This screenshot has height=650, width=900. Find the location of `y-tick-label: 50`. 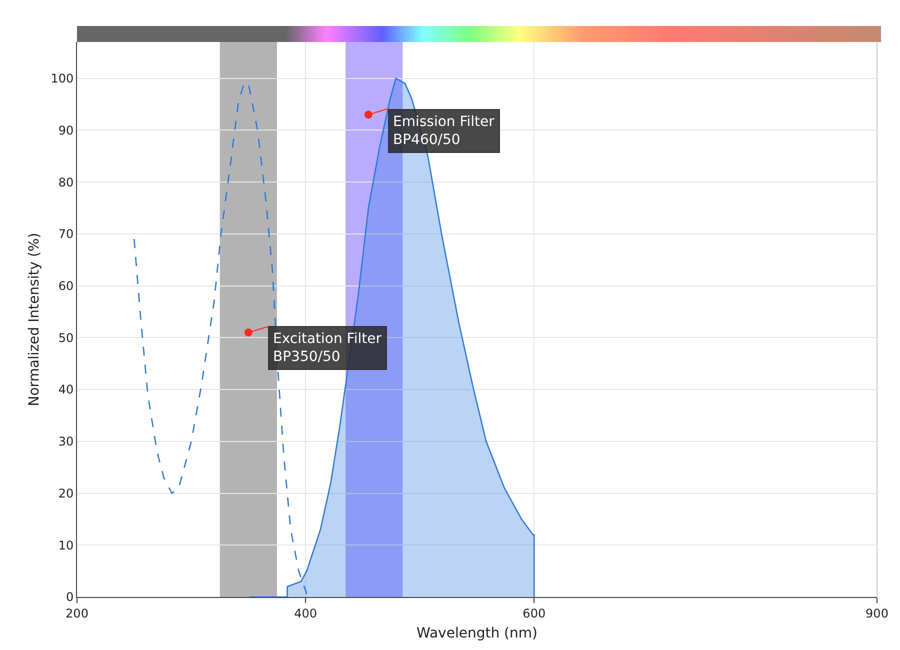

y-tick-label: 50 is located at coordinates (66, 337).